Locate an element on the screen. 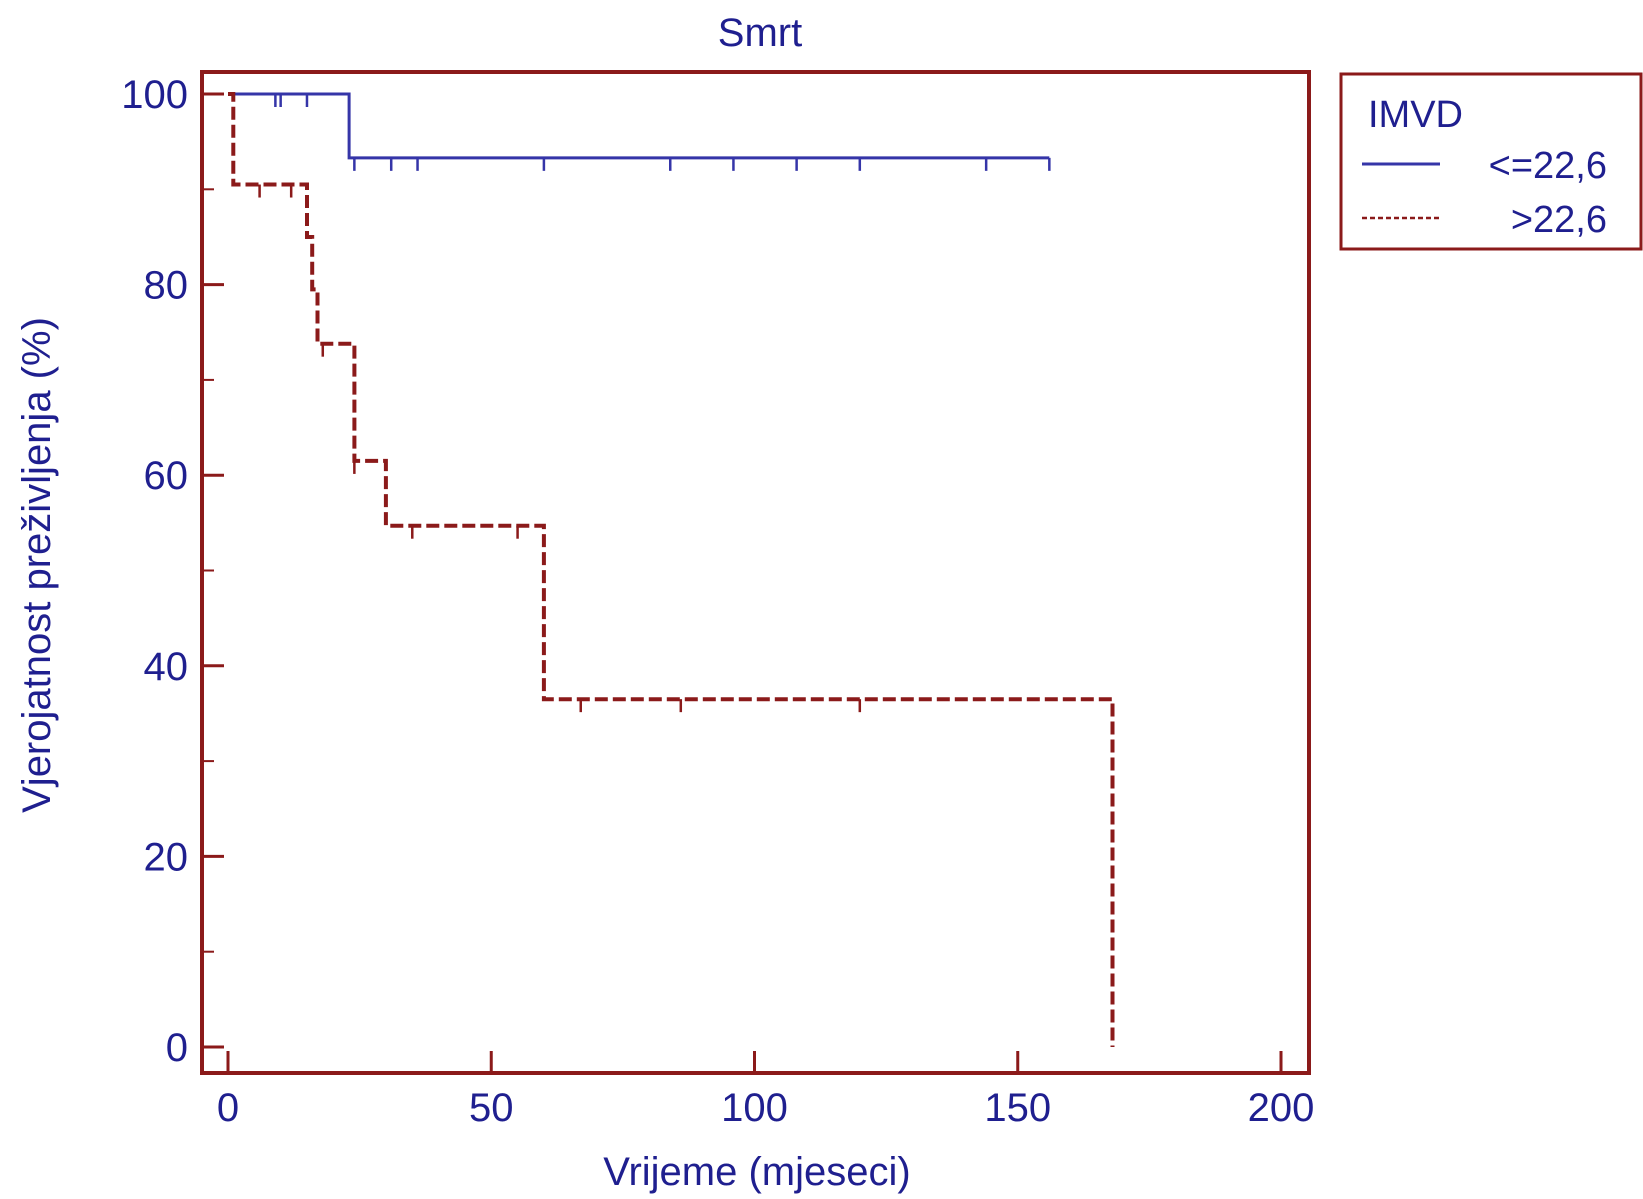  y-tick-label: 60 is located at coordinates (166, 476).